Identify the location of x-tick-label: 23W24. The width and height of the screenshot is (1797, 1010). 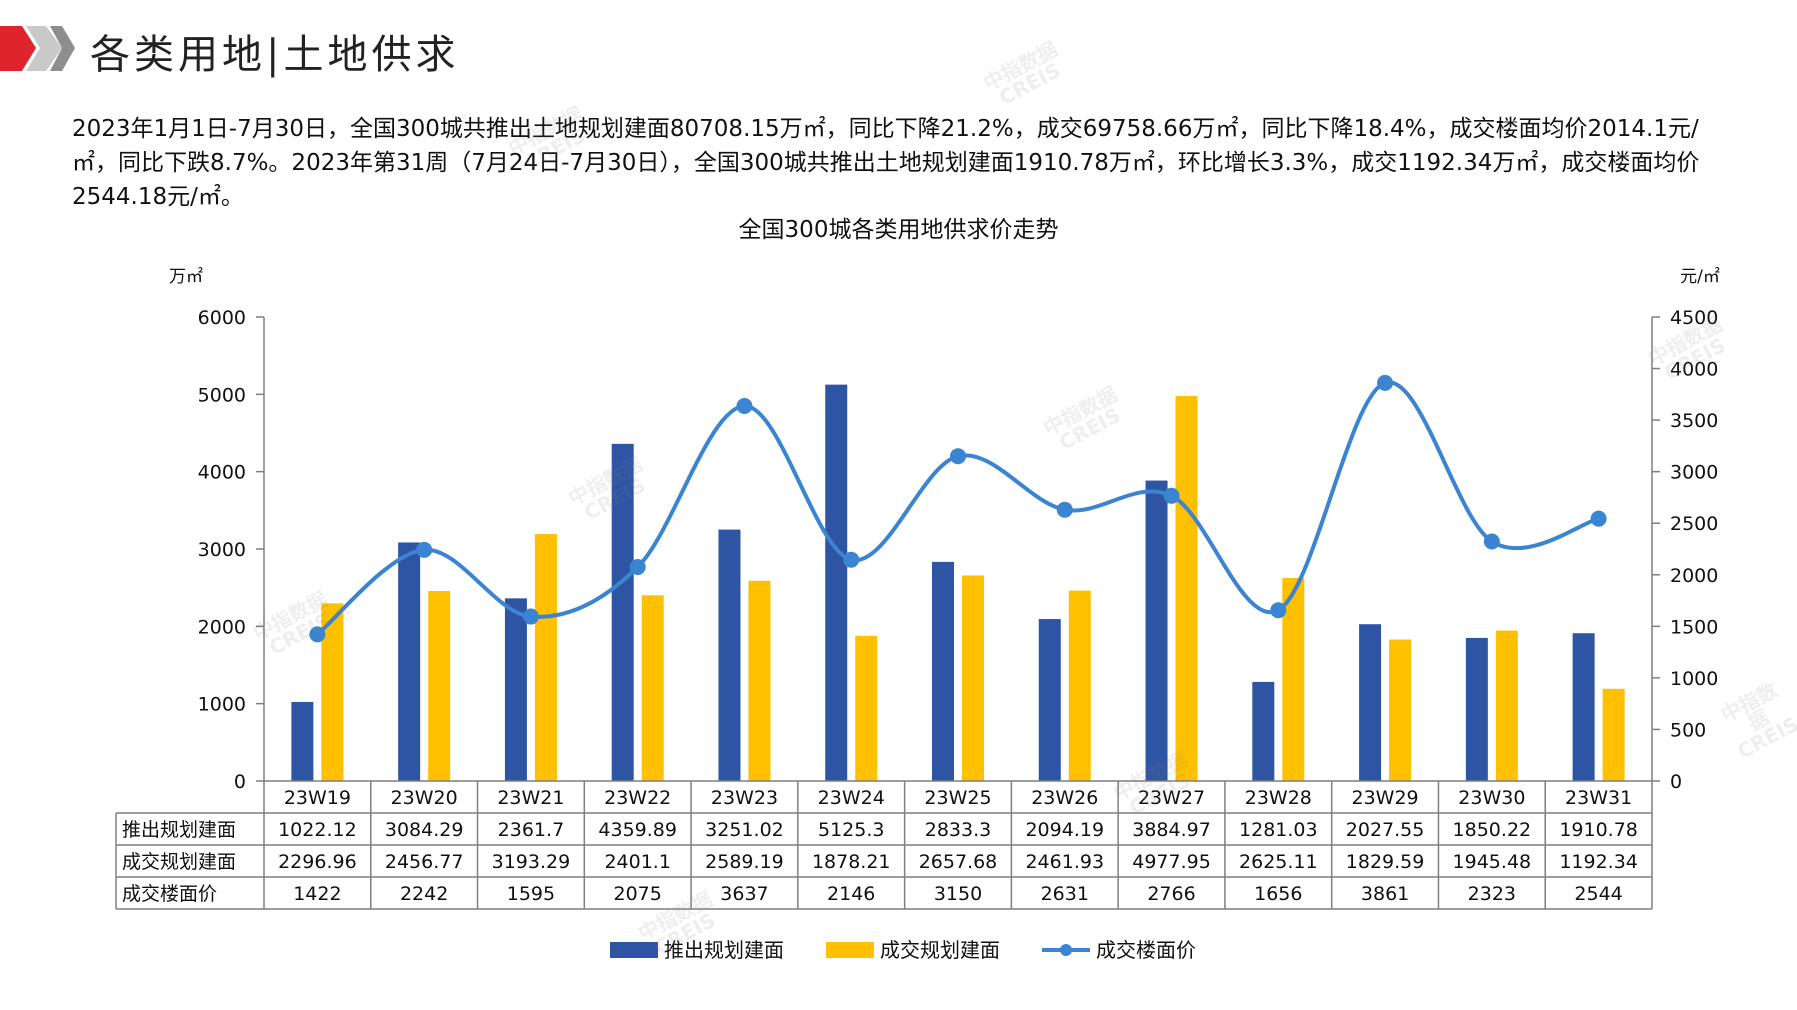
(851, 798).